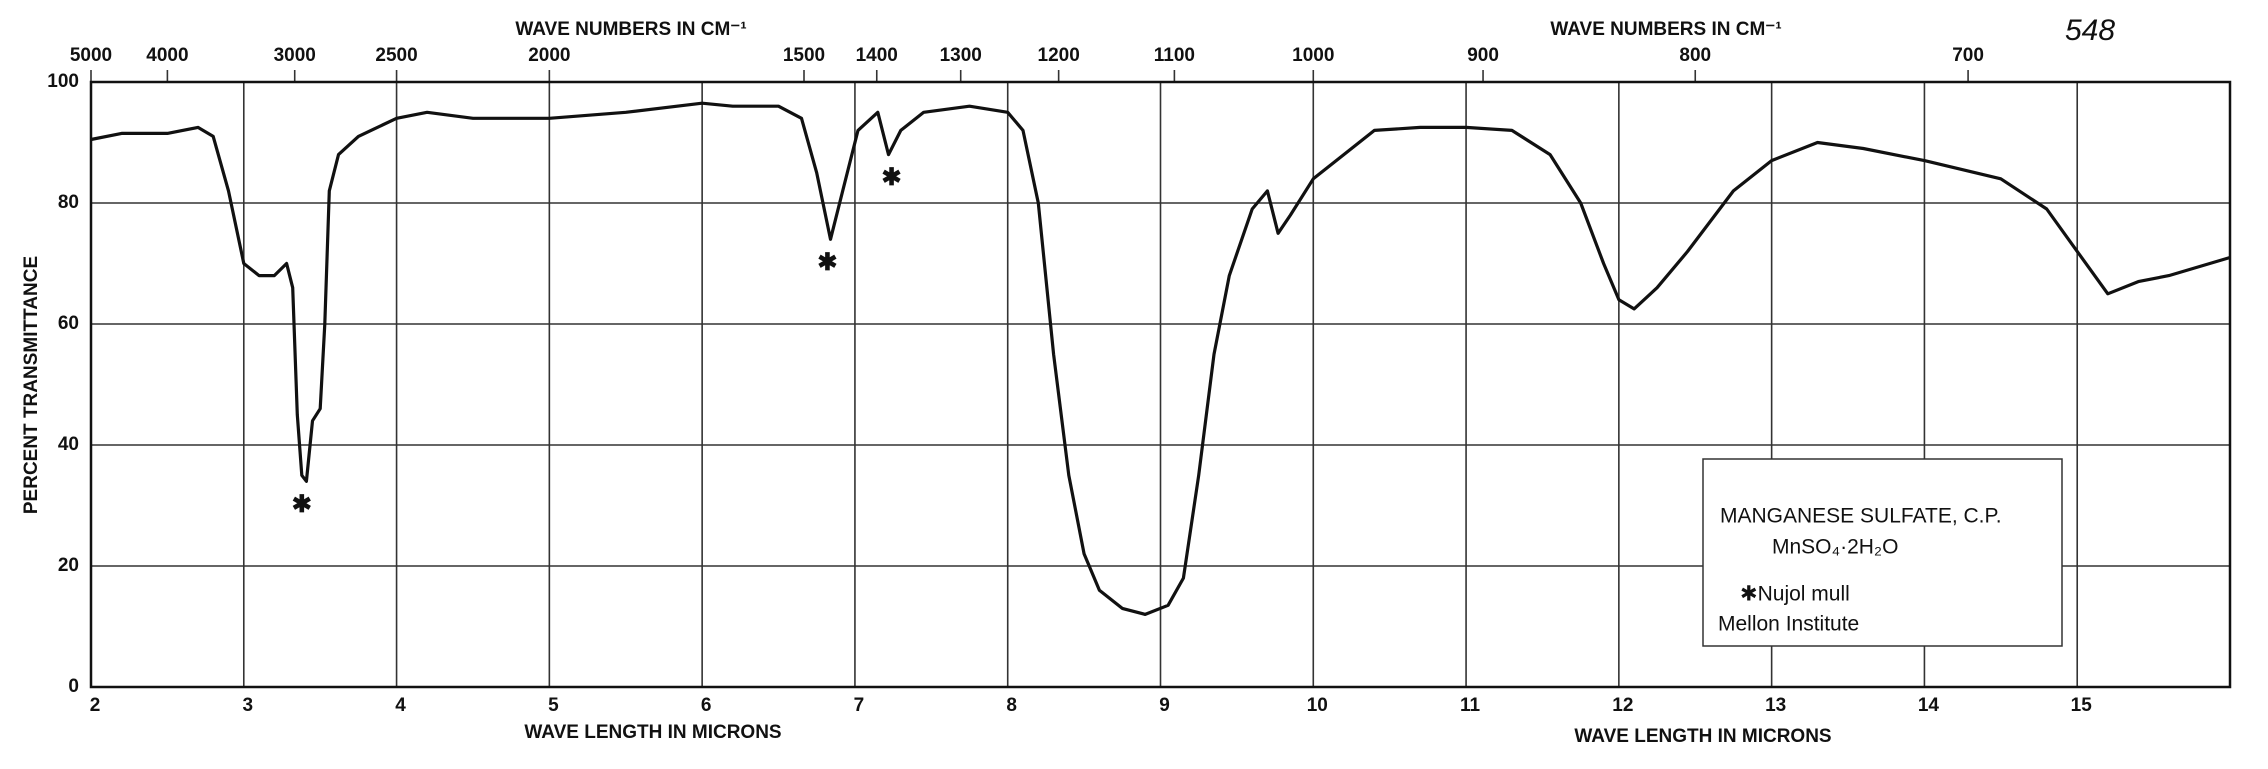  Describe the element at coordinates (295, 55) in the screenshot. I see `x2-tick-label: 3000` at that location.